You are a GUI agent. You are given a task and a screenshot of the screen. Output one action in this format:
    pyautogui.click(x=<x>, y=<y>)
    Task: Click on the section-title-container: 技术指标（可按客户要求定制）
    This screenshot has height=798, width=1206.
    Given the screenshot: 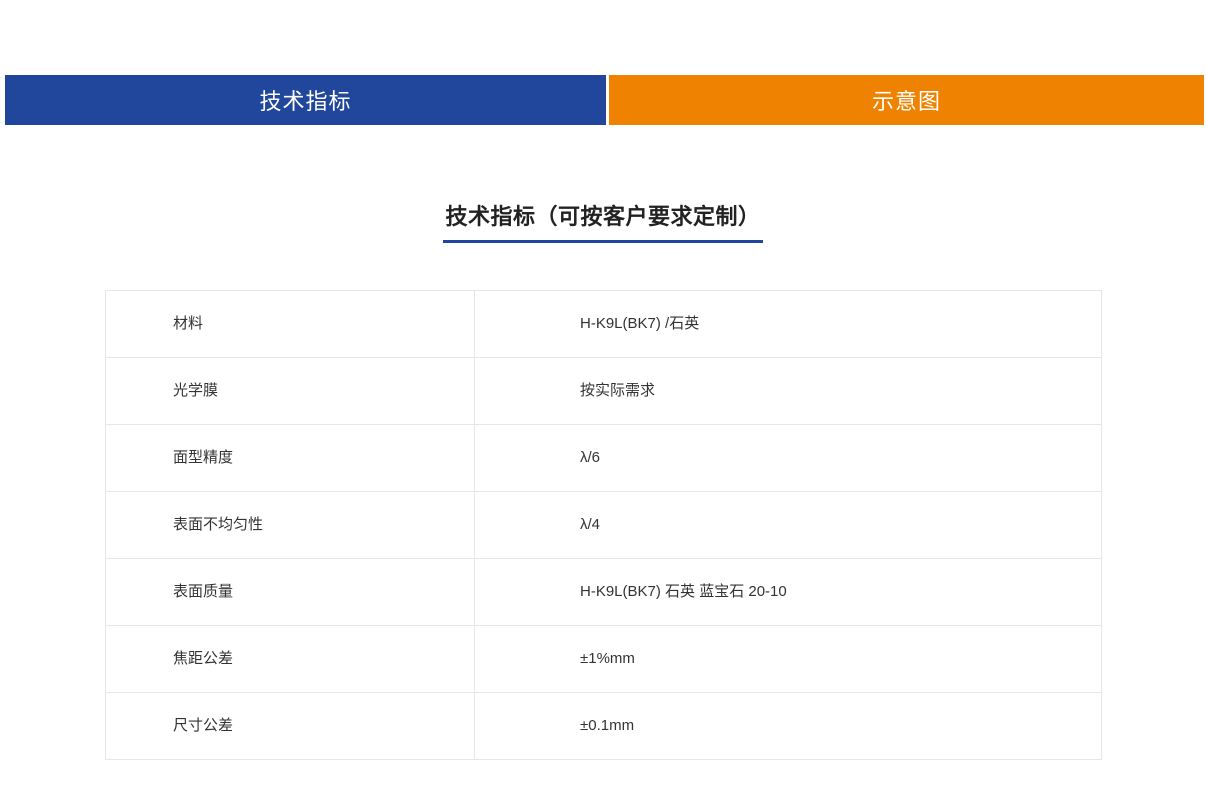 What is the action you would take?
    pyautogui.click(x=603, y=221)
    